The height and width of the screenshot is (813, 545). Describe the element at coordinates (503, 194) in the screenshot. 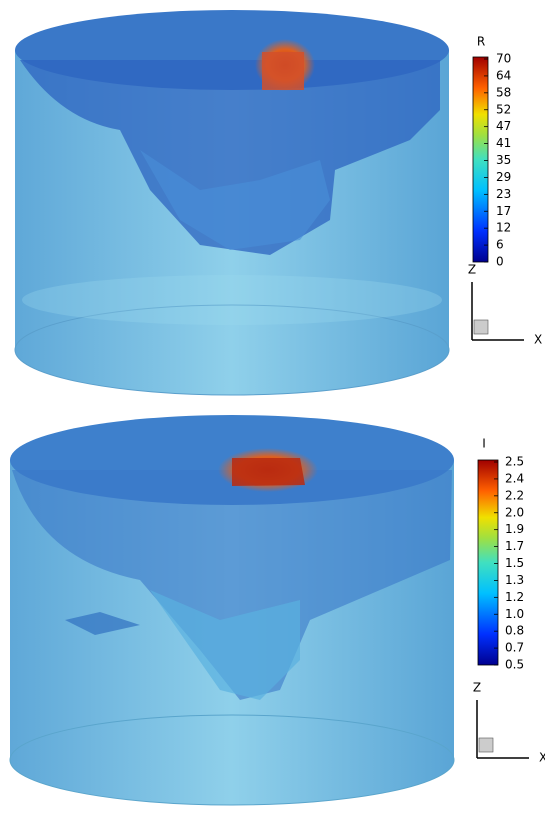

I see `colorbar-label: 23` at that location.